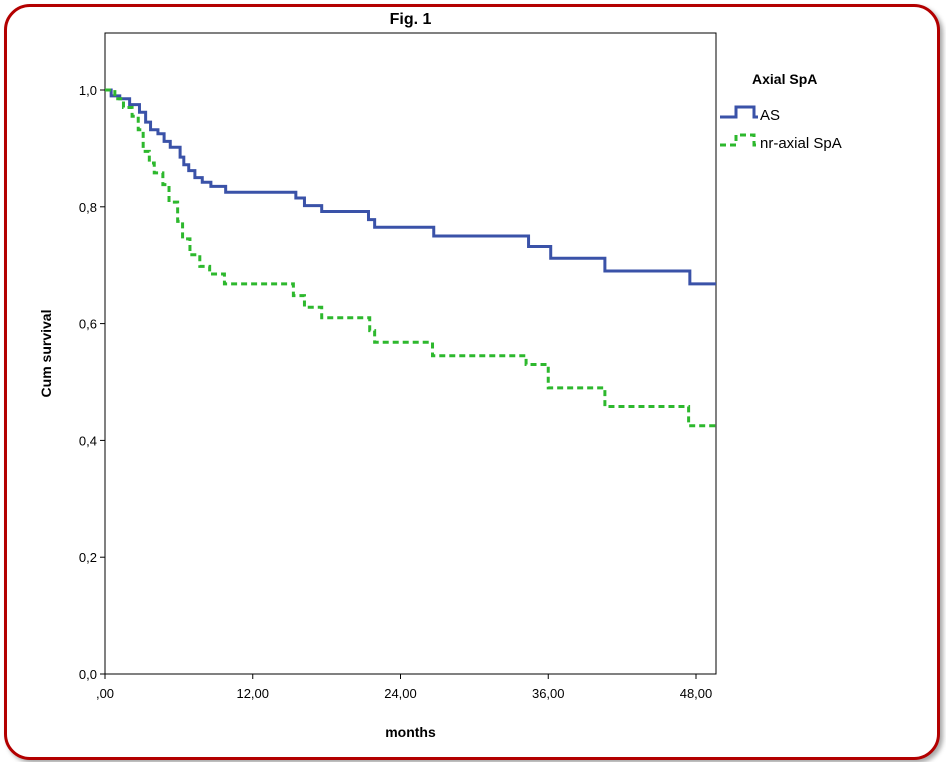 This screenshot has width=946, height=762. What do you see at coordinates (46, 354) in the screenshot?
I see `y-axis-title: Cum survival` at bounding box center [46, 354].